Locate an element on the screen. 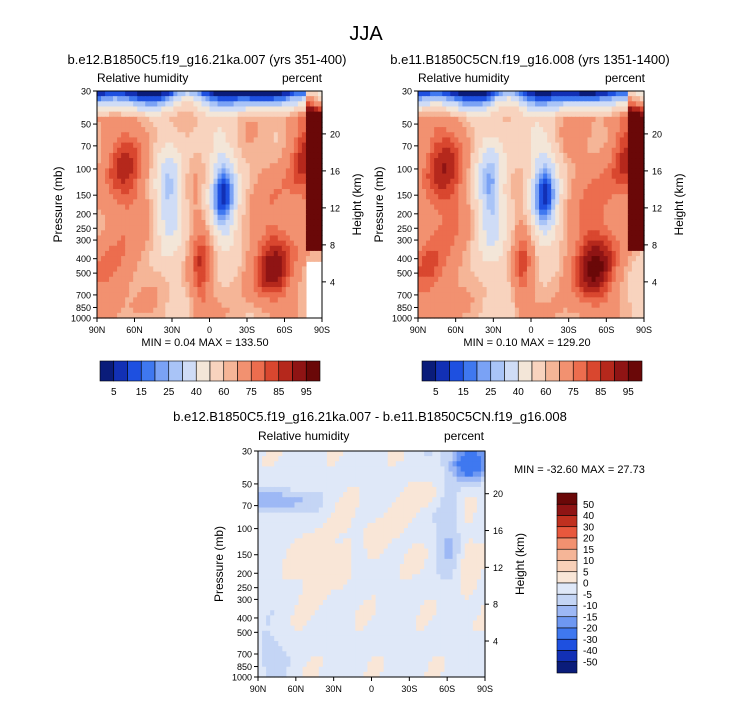 The image size is (733, 701). pressure-tick-label: 400 is located at coordinates (83, 259).